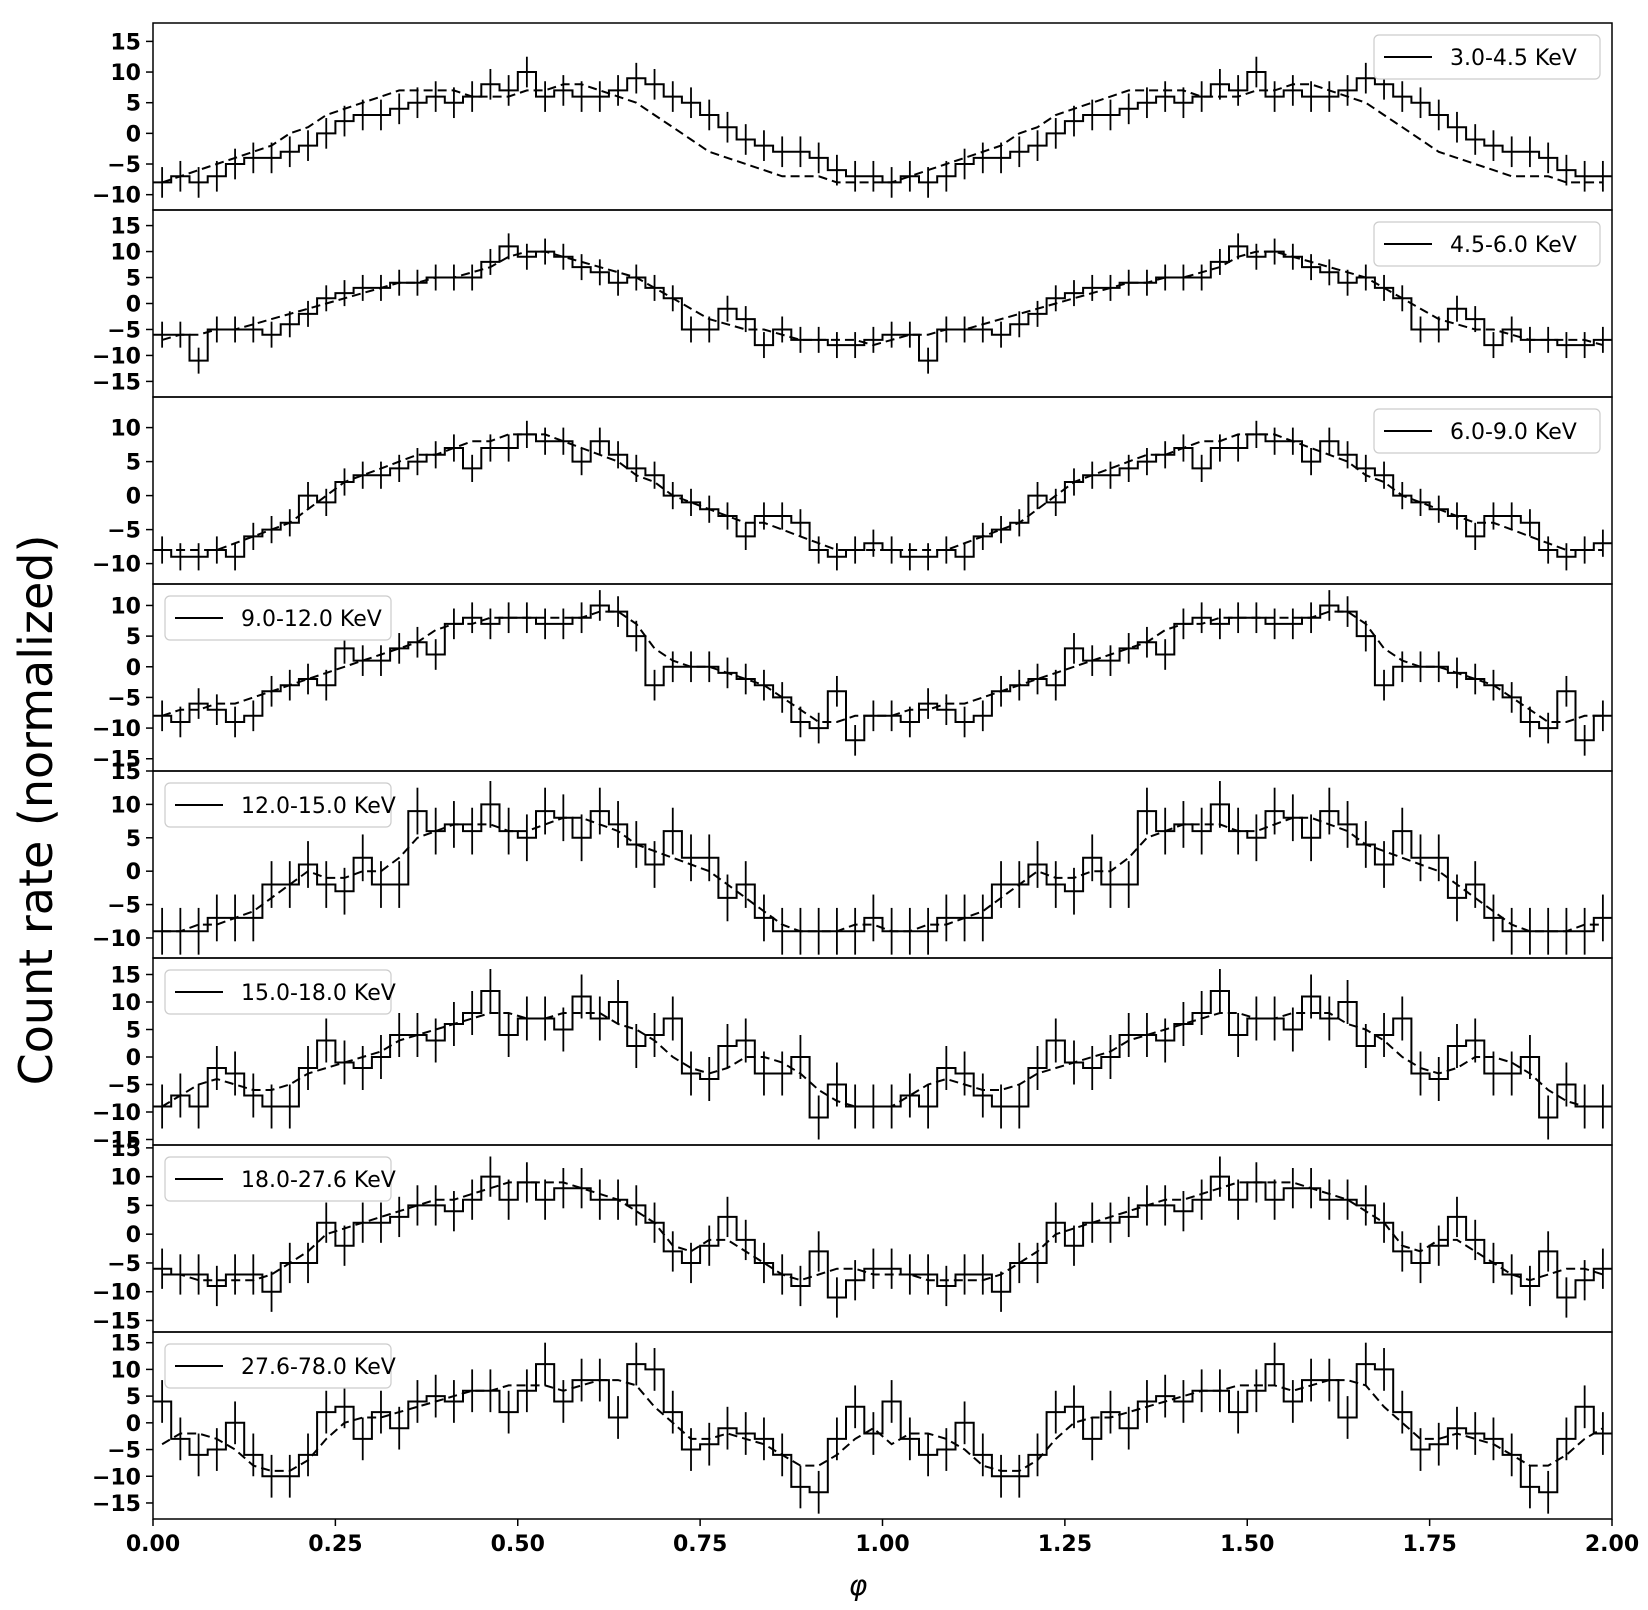 Image resolution: width=1648 pixels, height=1610 pixels. Describe the element at coordinates (318, 806) in the screenshot. I see `legend-label: 12.0-15.0 KeV` at that location.